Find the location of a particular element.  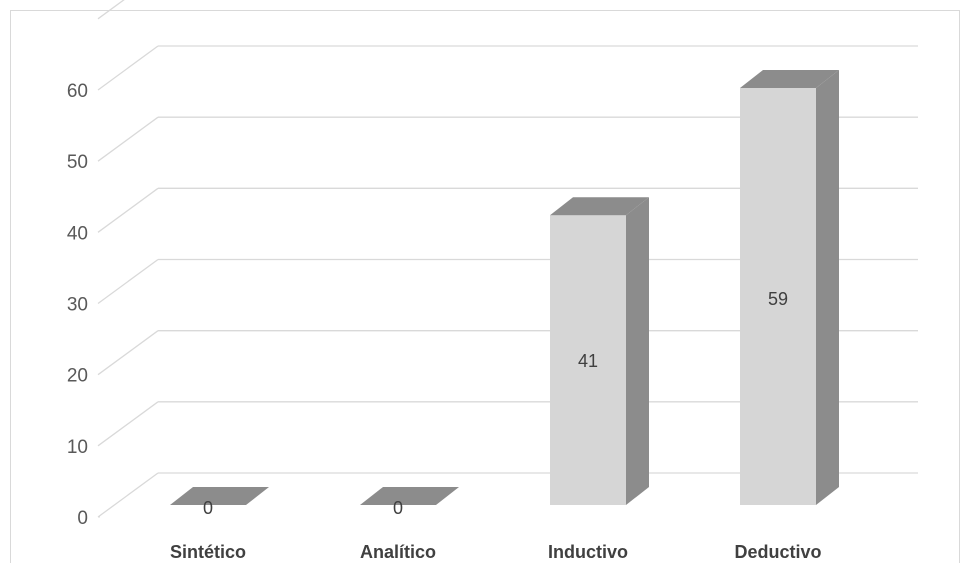

bar-Sintético: 0 is located at coordinates (219, 502).